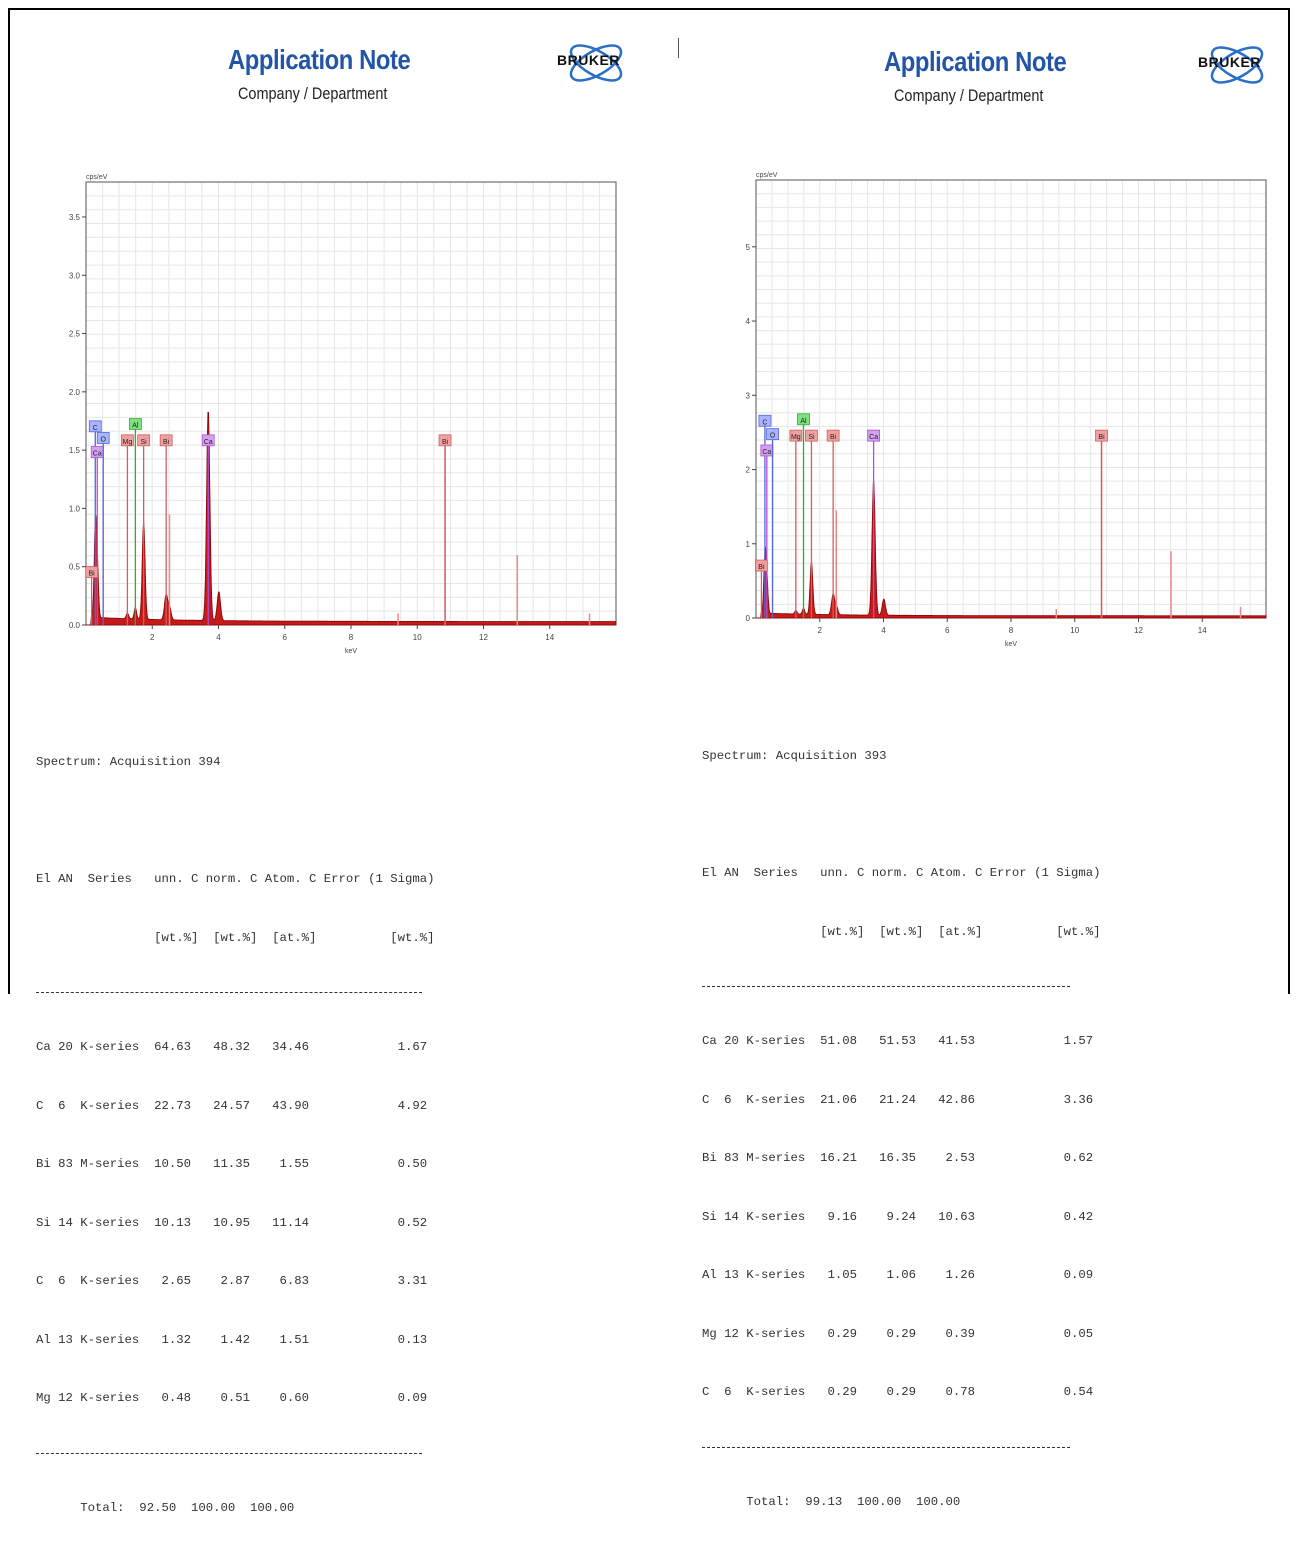  Describe the element at coordinates (232, 1398) in the screenshot. I see `table-row: Mg 12 K-series 0.48 0.51 0.60 0.09` at that location.